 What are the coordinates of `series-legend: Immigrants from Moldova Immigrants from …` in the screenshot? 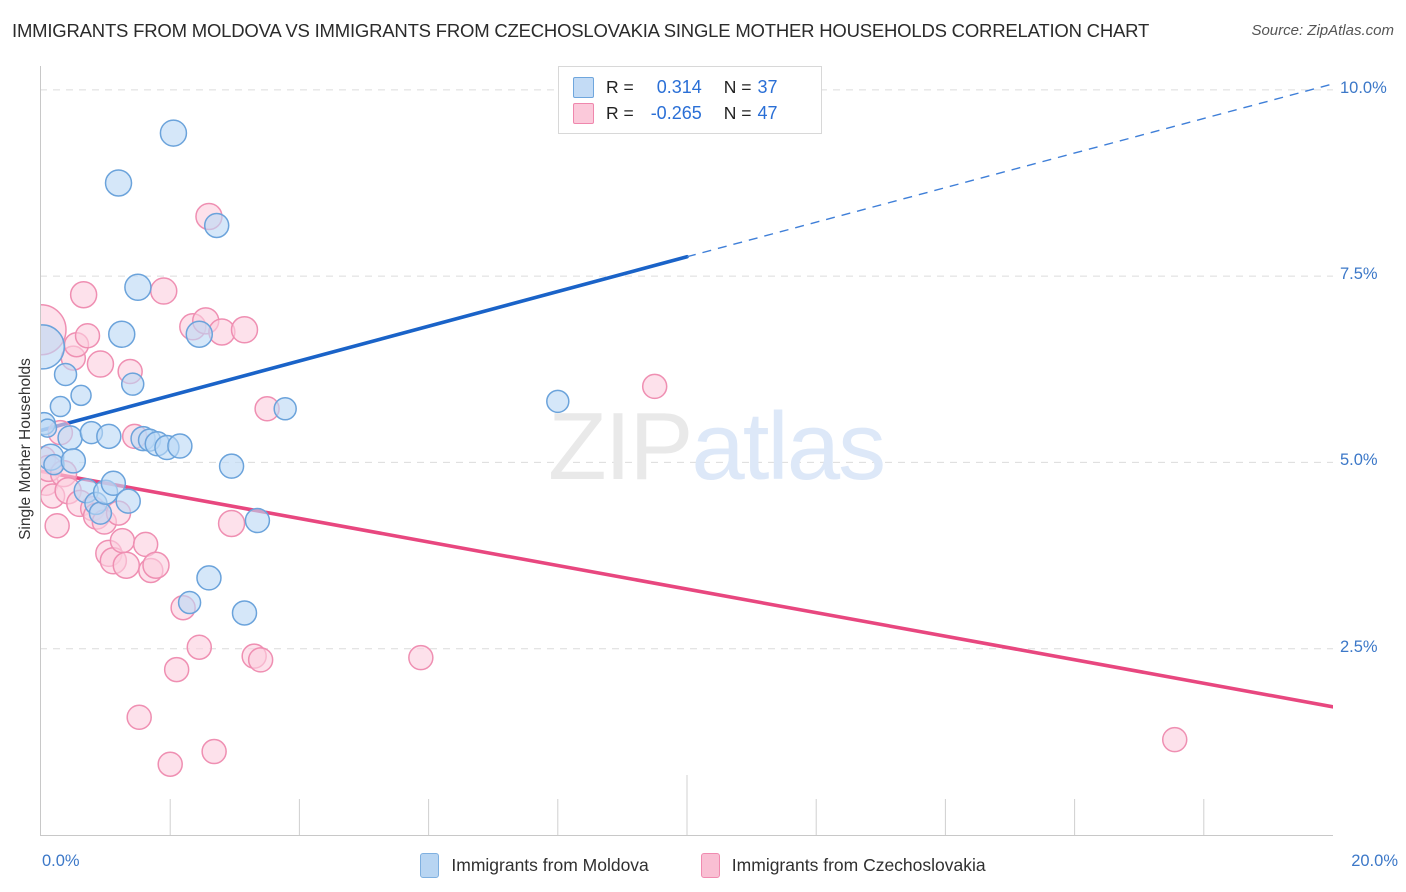 It's located at (703, 865).